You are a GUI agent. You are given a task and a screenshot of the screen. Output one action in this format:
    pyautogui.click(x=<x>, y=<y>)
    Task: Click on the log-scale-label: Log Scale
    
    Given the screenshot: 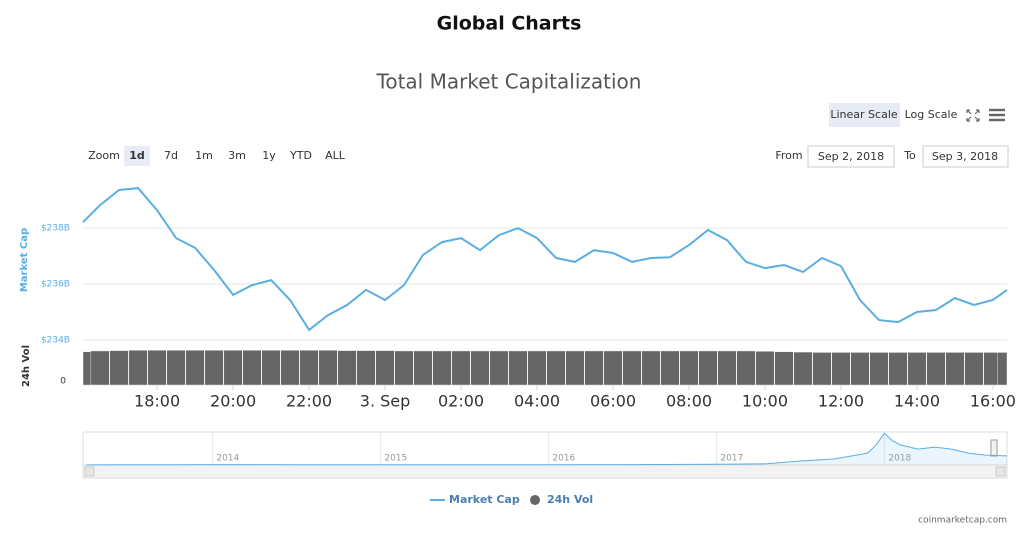 What is the action you would take?
    pyautogui.click(x=931, y=114)
    